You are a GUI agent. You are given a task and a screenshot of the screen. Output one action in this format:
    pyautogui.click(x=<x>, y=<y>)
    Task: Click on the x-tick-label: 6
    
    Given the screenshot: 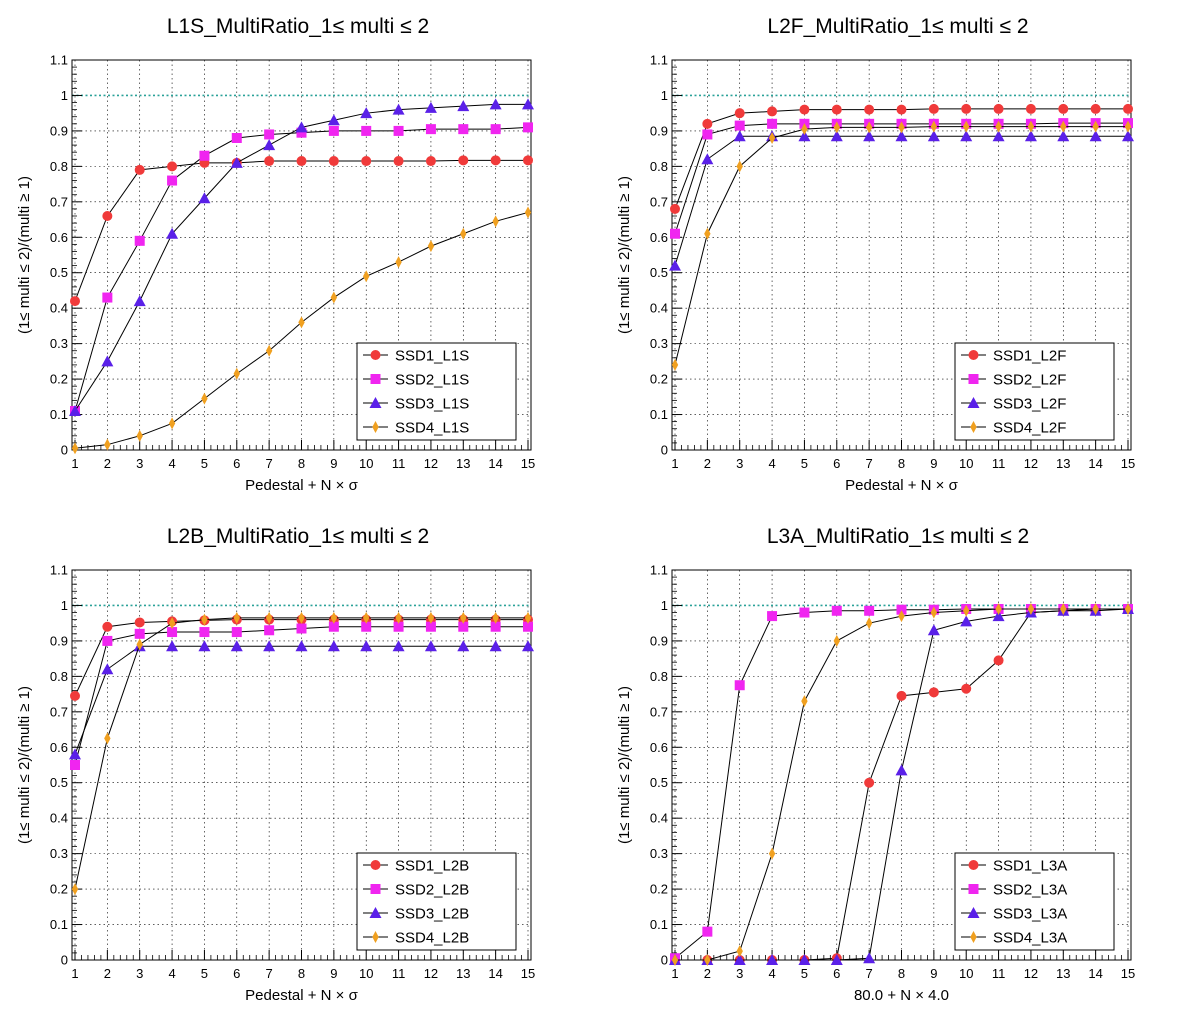 What is the action you would take?
    pyautogui.click(x=836, y=463)
    